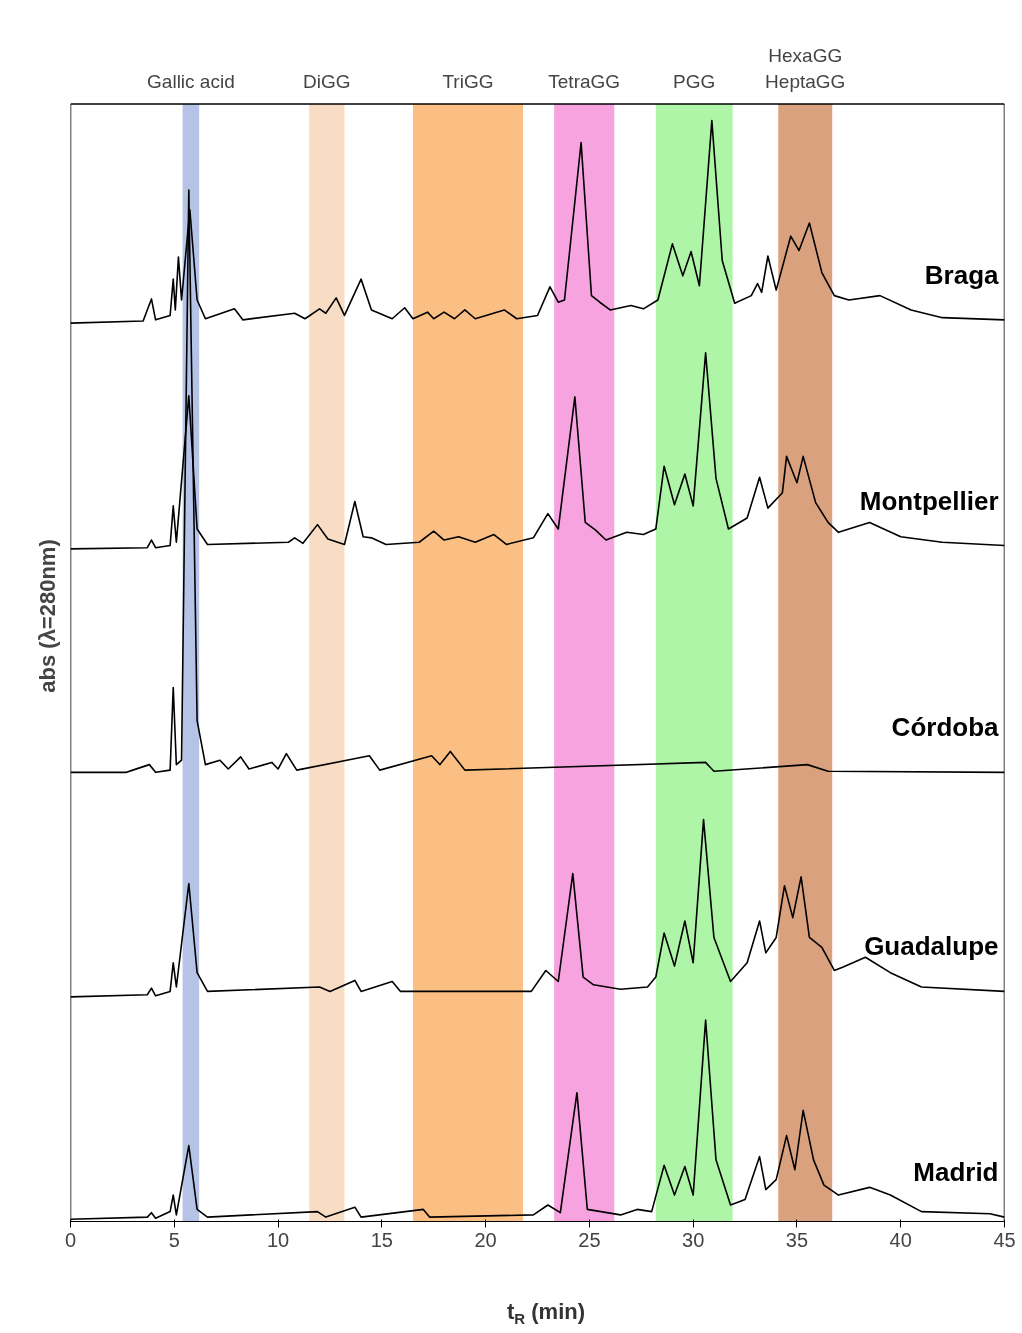 This screenshot has width=1022, height=1333. What do you see at coordinates (962, 274) in the screenshot?
I see `series-label: Braga` at bounding box center [962, 274].